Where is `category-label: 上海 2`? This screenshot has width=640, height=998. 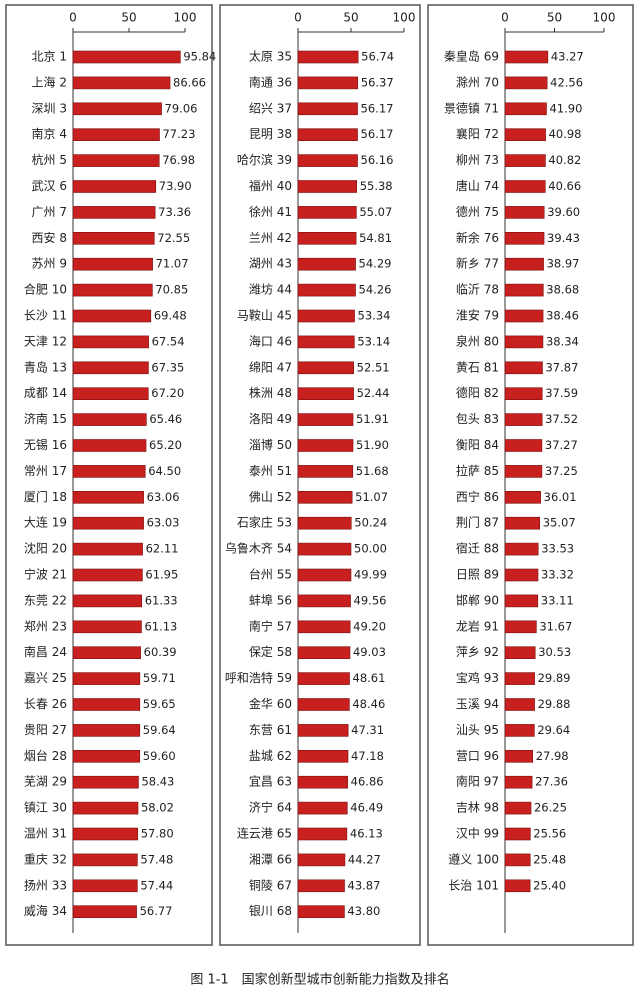 category-label: 上海 2 is located at coordinates (49, 81).